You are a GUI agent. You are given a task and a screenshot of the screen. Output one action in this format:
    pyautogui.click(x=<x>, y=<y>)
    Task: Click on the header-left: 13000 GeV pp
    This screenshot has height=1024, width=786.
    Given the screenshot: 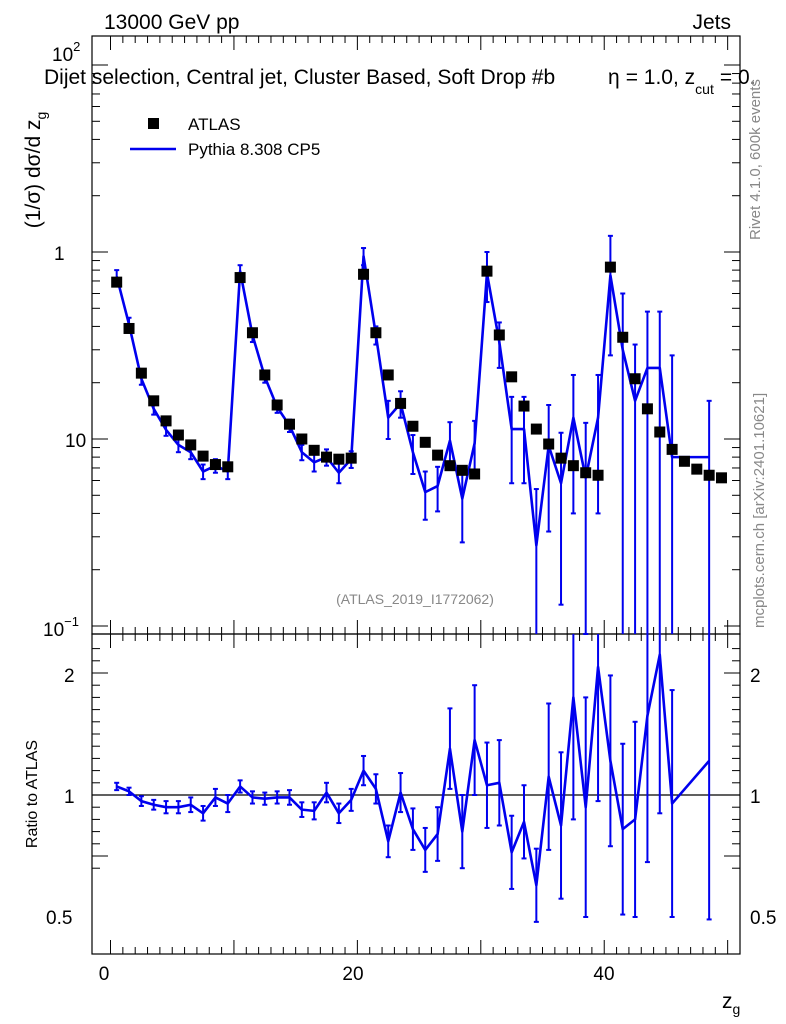 What is the action you would take?
    pyautogui.click(x=171, y=22)
    